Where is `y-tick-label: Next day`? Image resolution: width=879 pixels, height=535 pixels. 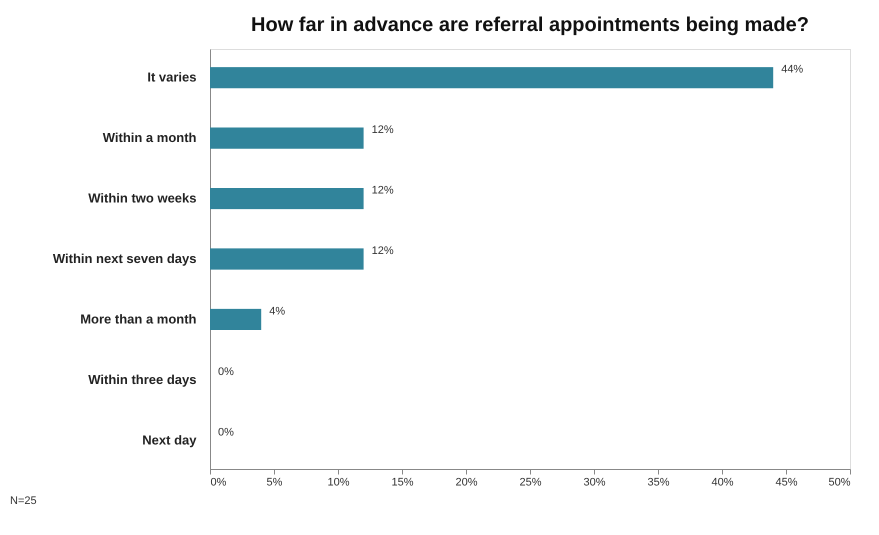
y-tick-label: Next day is located at coordinates (170, 440).